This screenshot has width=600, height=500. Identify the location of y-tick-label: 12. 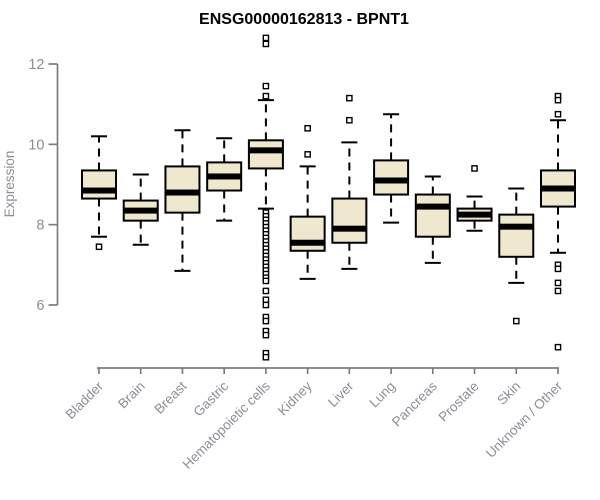
(36, 65).